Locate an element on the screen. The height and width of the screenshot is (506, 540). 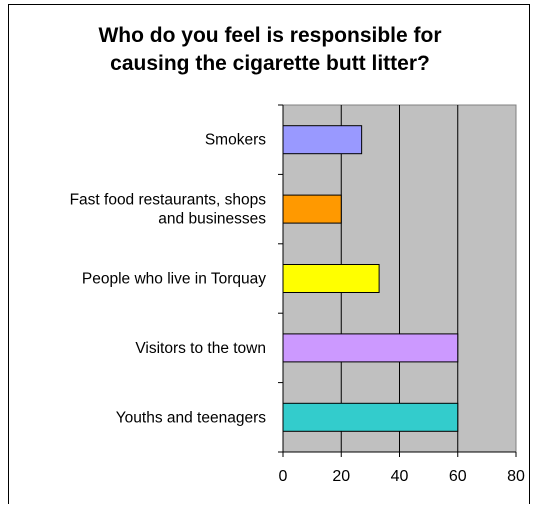
category-label: and businesses is located at coordinates (212, 219).